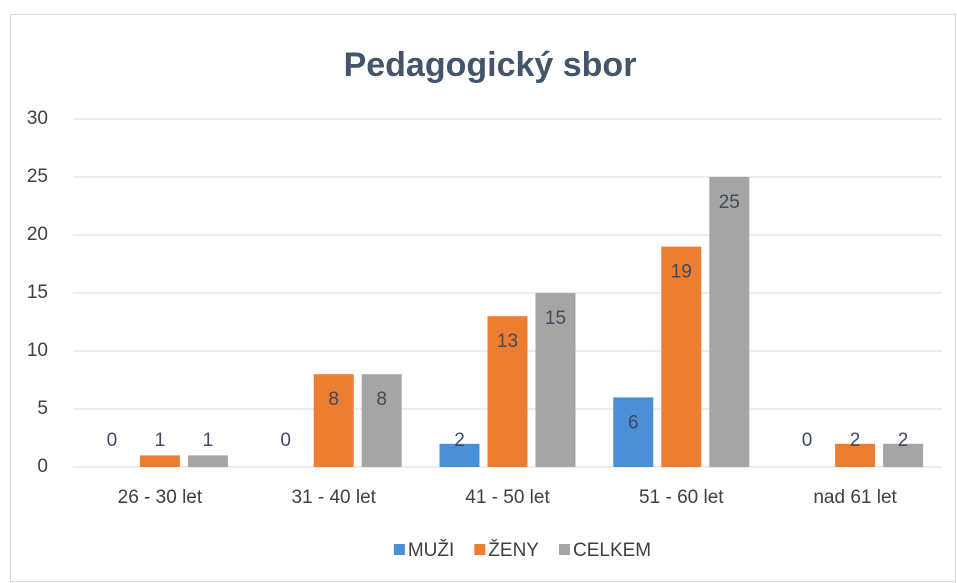 The height and width of the screenshot is (583, 957). Describe the element at coordinates (42, 466) in the screenshot. I see `y-tick-label: 0` at that location.